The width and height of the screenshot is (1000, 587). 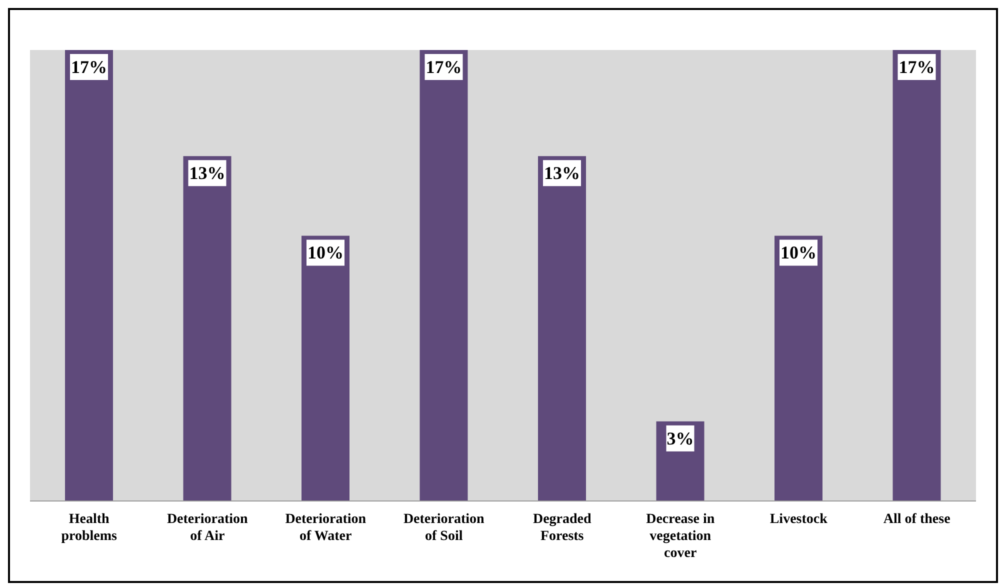 What do you see at coordinates (799, 519) in the screenshot?
I see `x-tick-label: Livestock` at bounding box center [799, 519].